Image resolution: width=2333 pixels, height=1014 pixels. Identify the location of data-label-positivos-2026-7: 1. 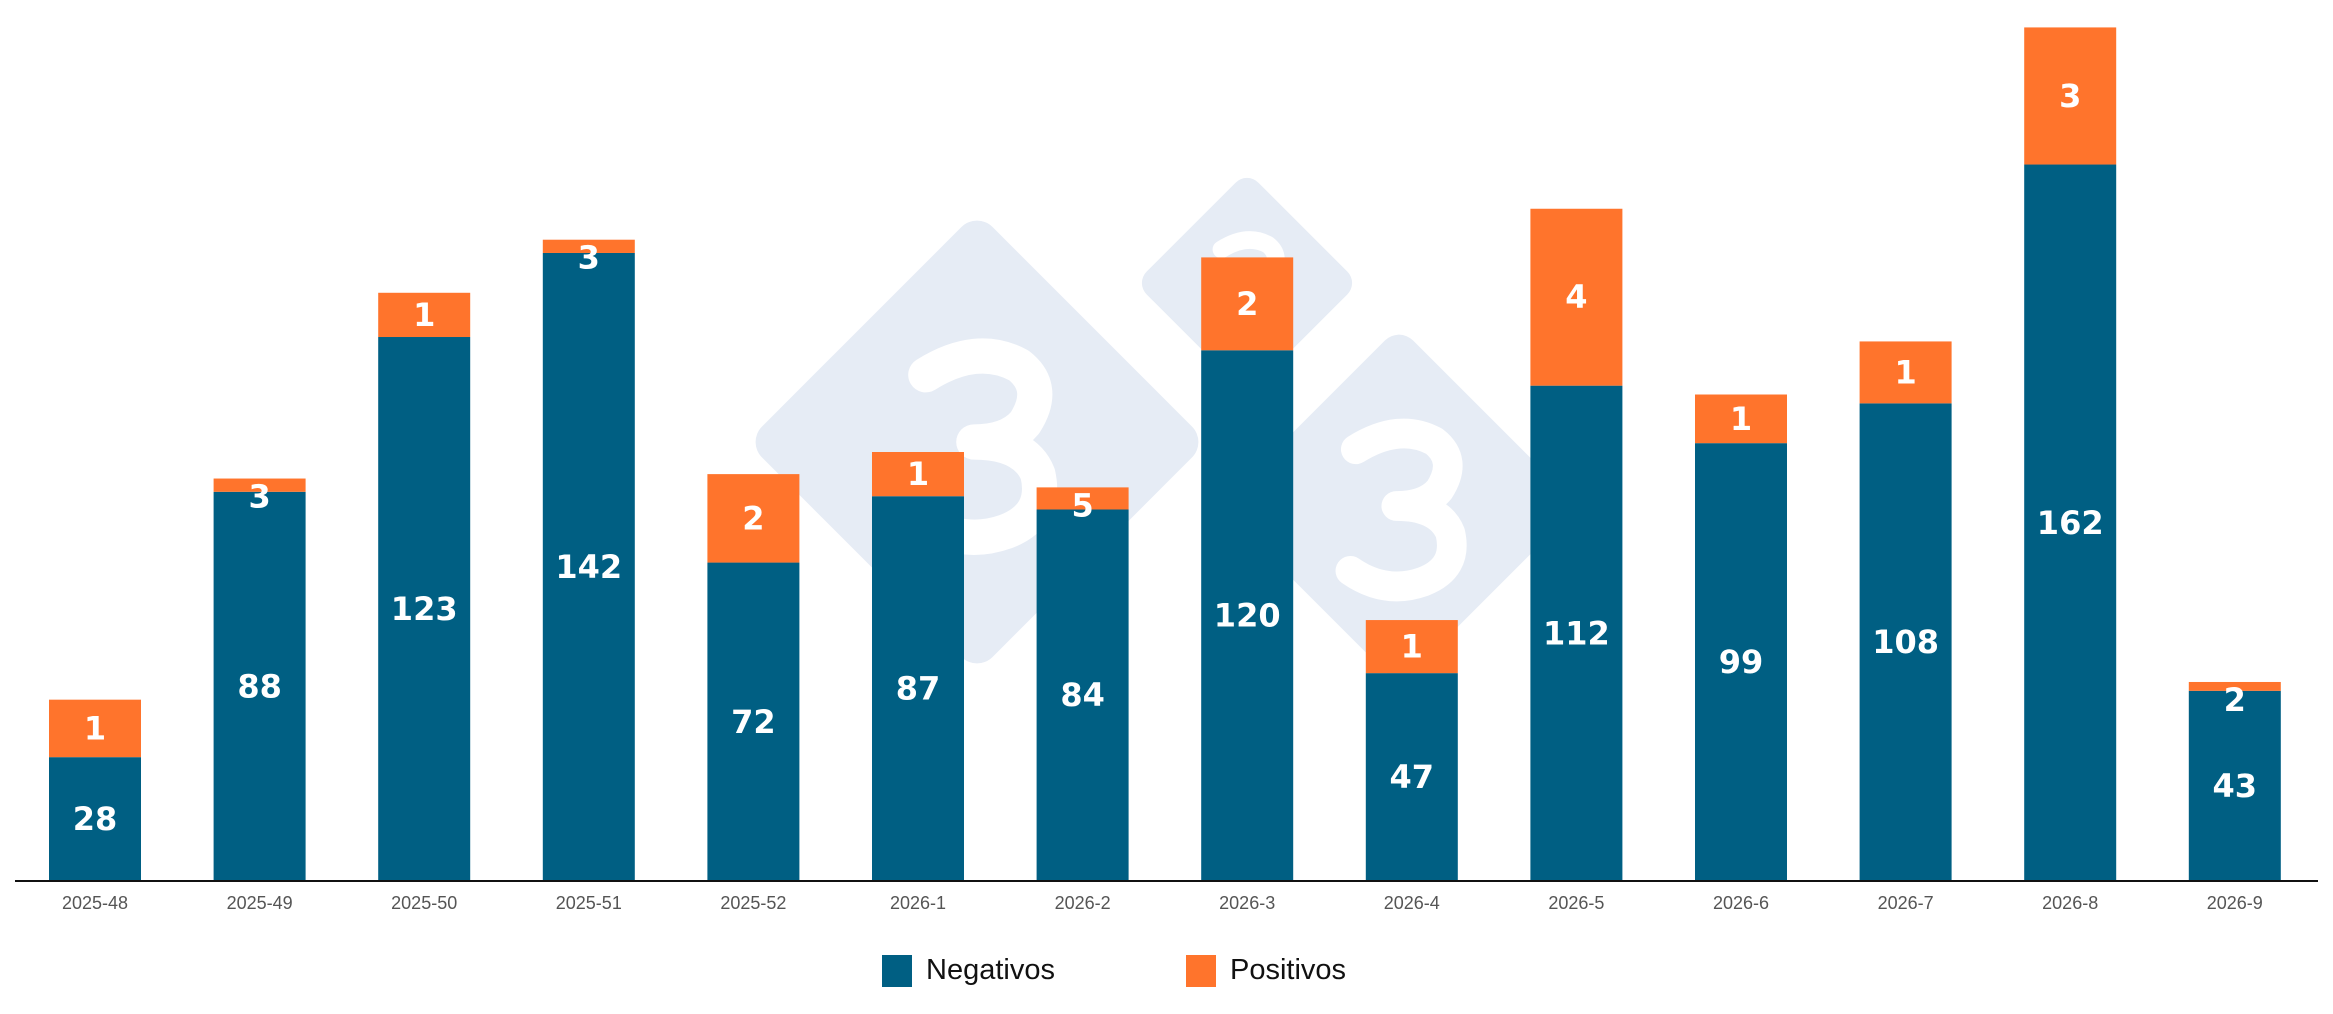
(1905, 372).